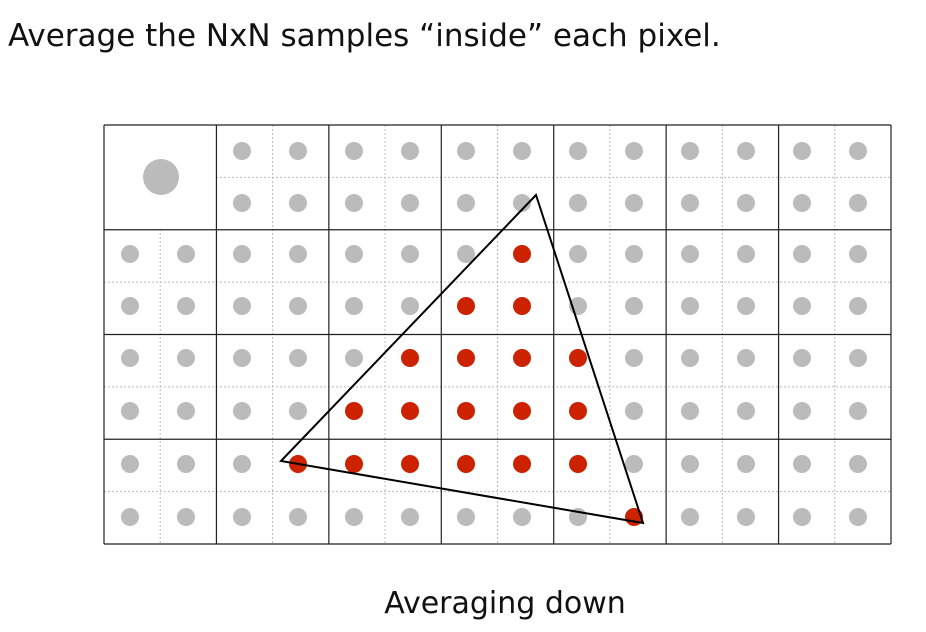 This screenshot has height=632, width=926. What do you see at coordinates (505, 603) in the screenshot?
I see `caption: Averaging down` at bounding box center [505, 603].